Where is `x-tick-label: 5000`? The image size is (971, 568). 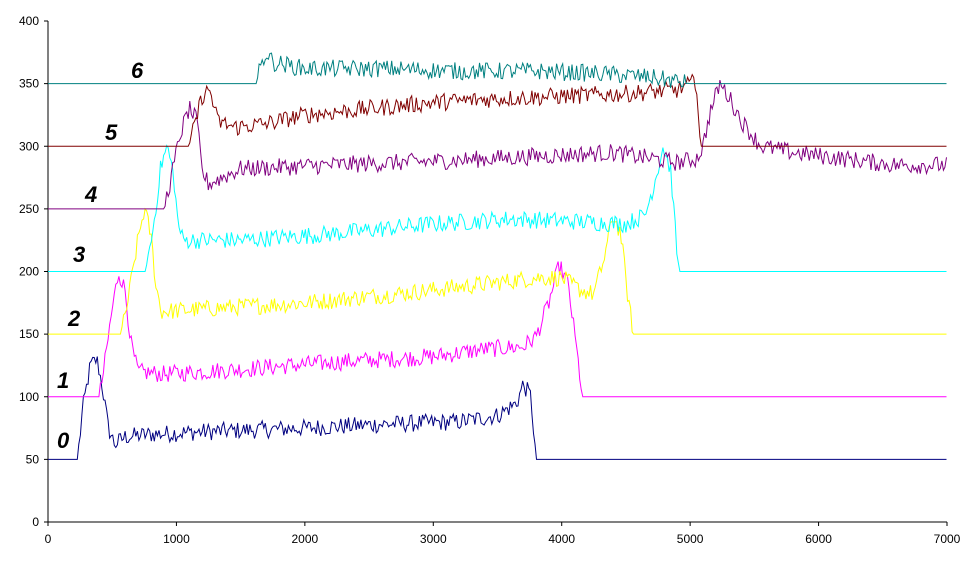 x-tick-label: 5000 is located at coordinates (690, 539).